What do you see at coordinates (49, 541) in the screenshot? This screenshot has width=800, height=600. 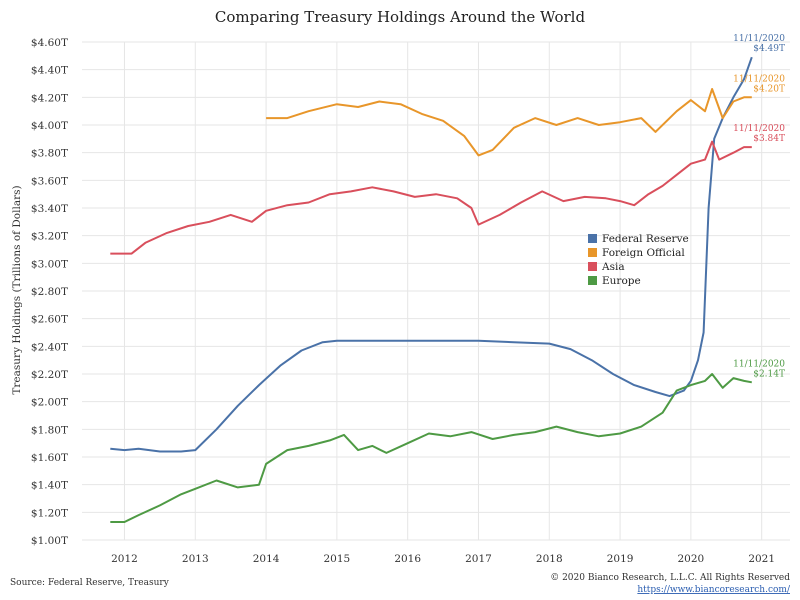 I see `y-tick-label: $1.00T` at bounding box center [49, 541].